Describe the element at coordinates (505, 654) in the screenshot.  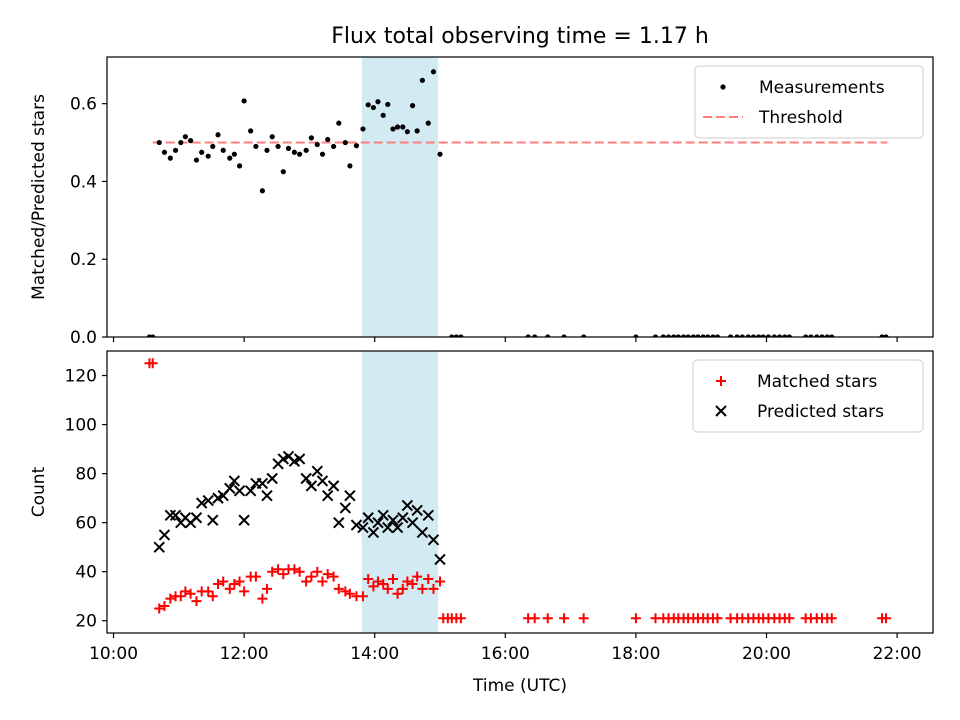
I see `x-tick-label: 16:00` at that location.